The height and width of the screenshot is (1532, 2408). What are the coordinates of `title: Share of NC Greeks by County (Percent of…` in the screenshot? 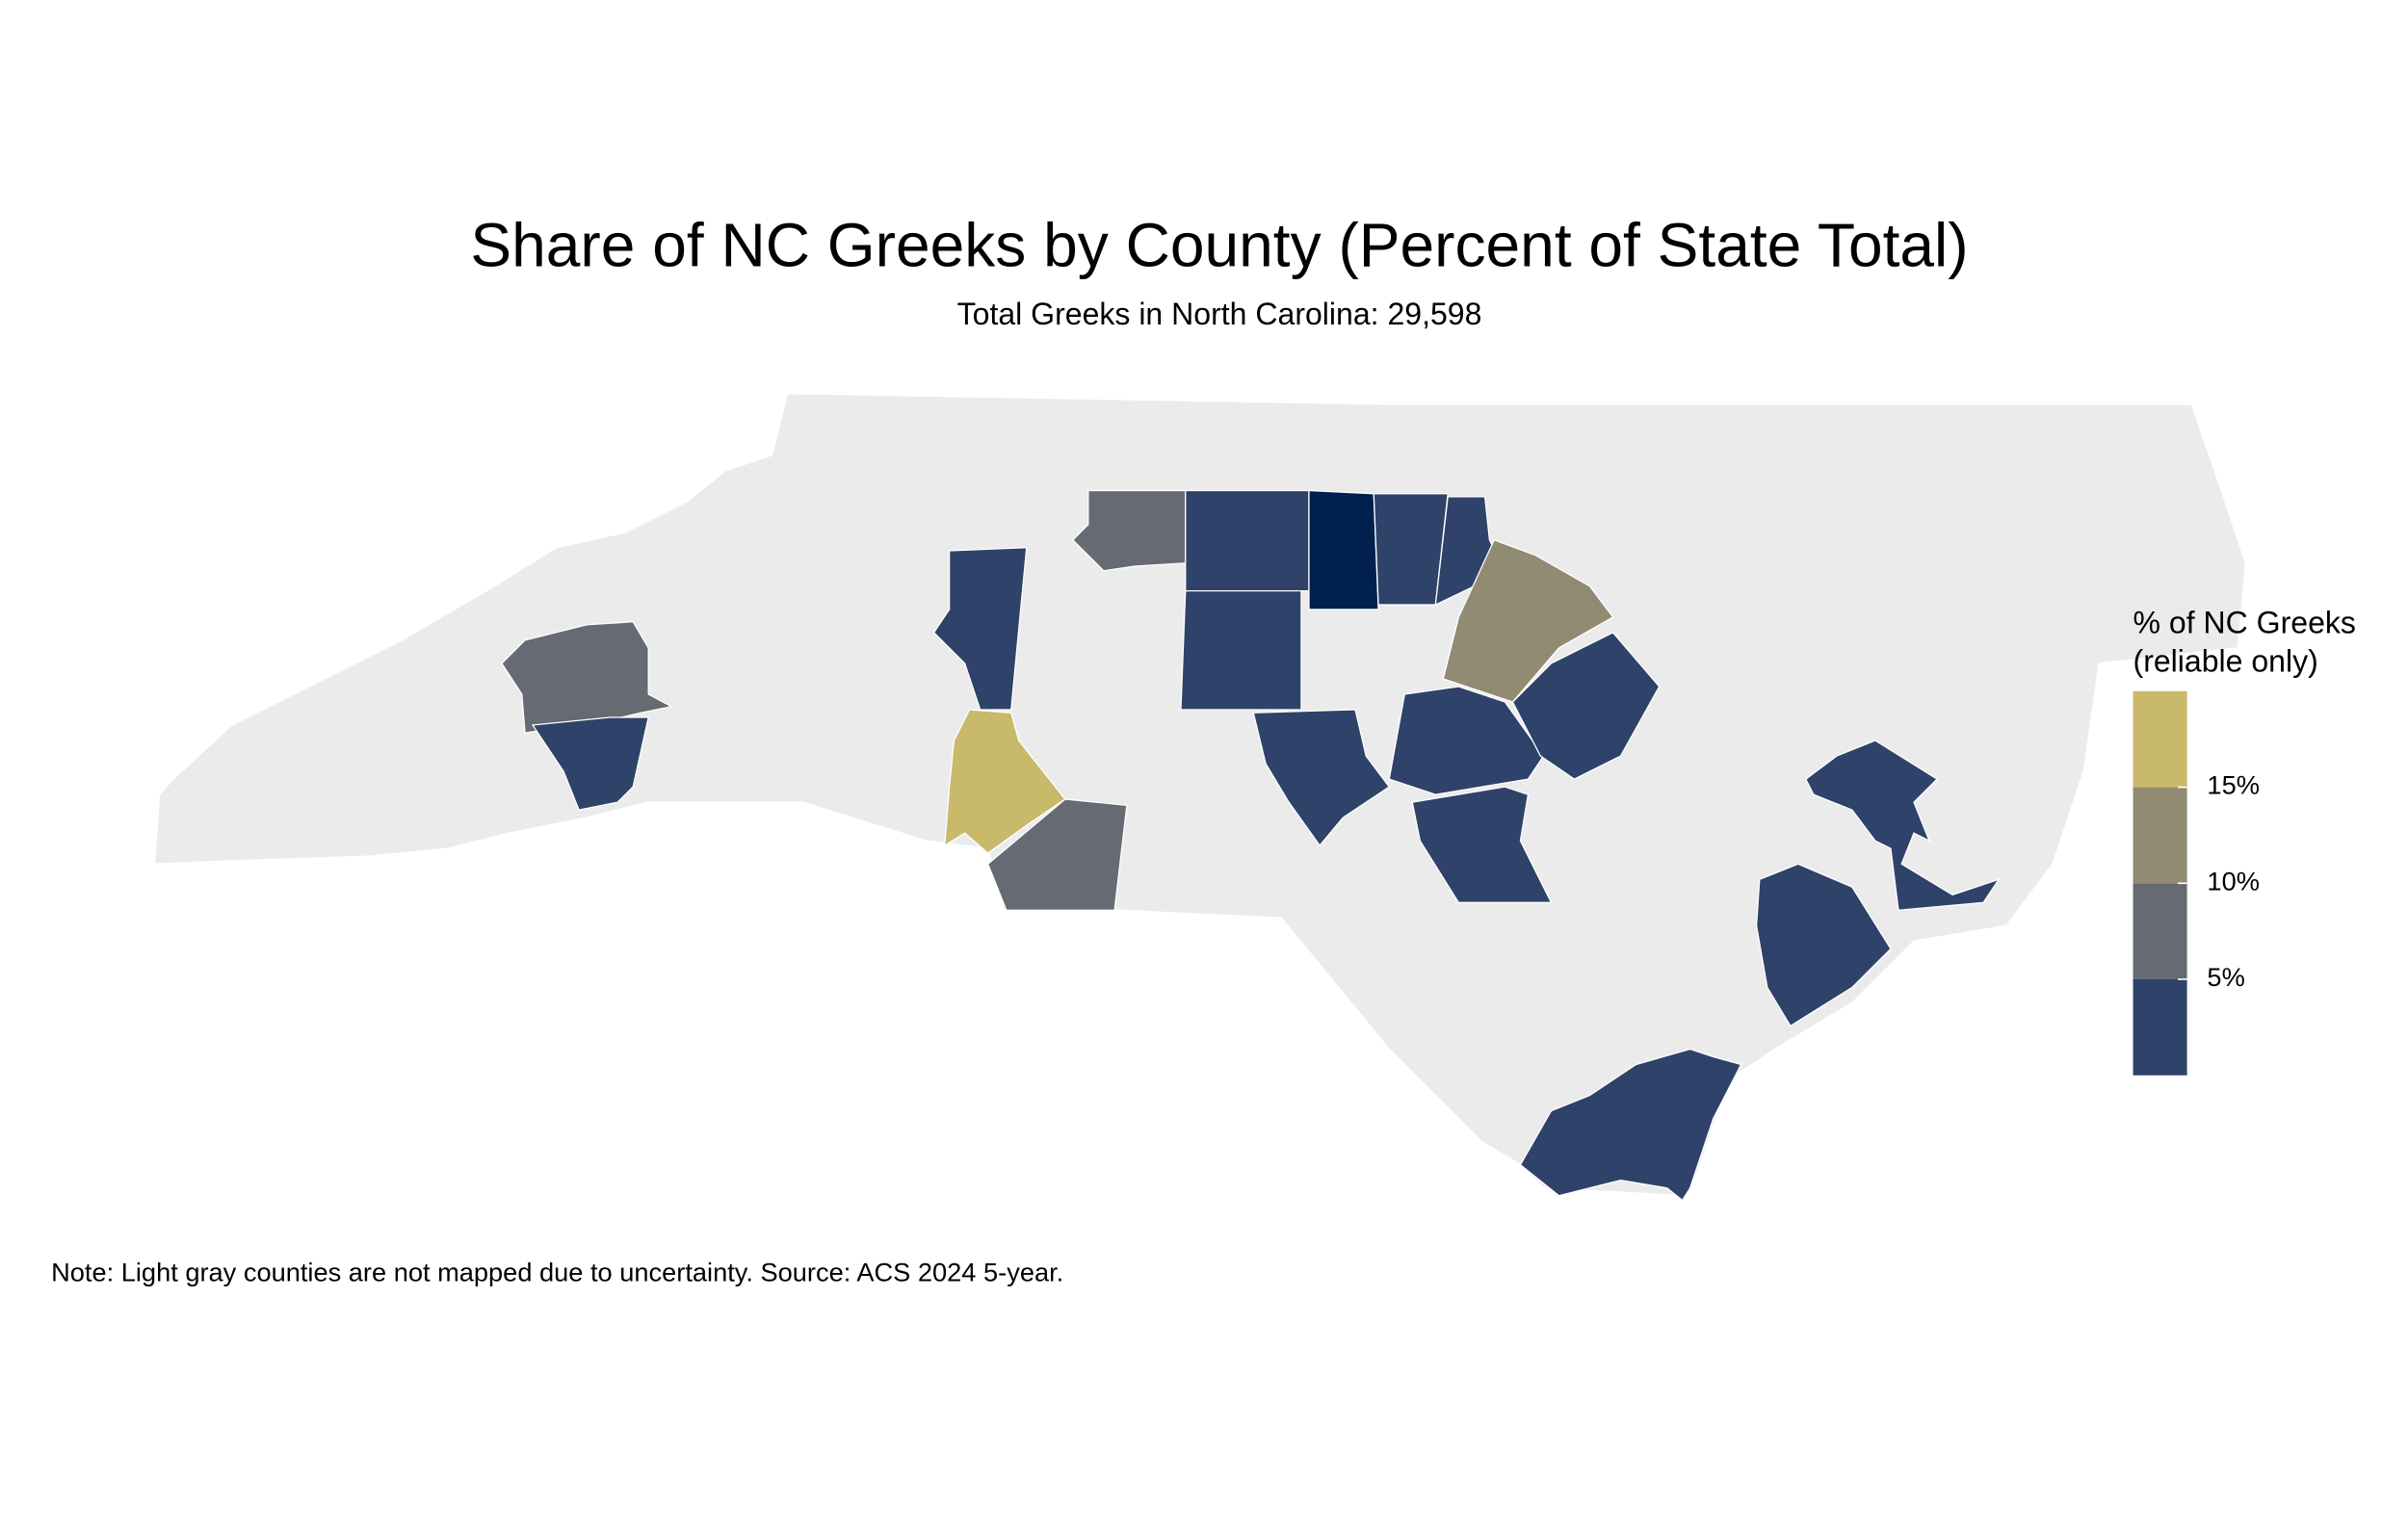 It's located at (1219, 244).